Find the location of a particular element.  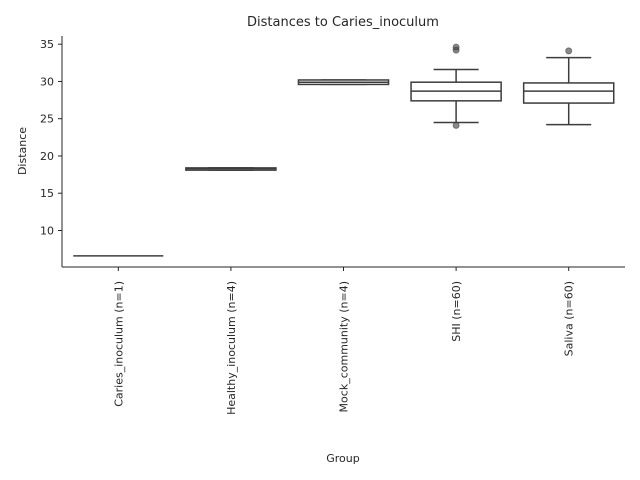

y-tick-label: 15 is located at coordinates (47, 193).